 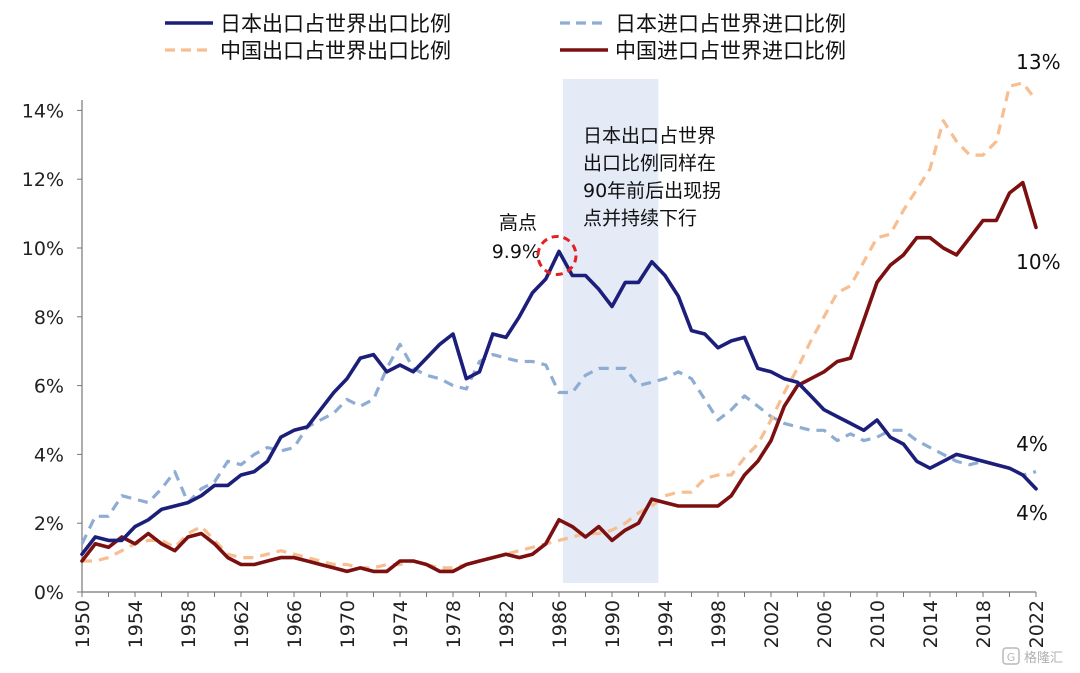 What do you see at coordinates (1011, 657) in the screenshot?
I see `svg-text: G` at bounding box center [1011, 657].